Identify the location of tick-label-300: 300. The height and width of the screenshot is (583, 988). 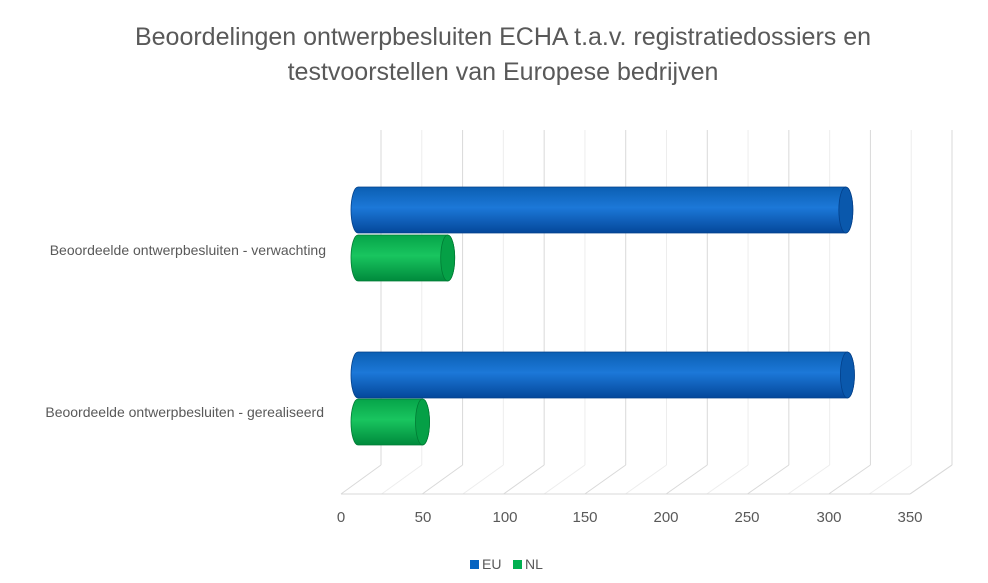
(828, 517).